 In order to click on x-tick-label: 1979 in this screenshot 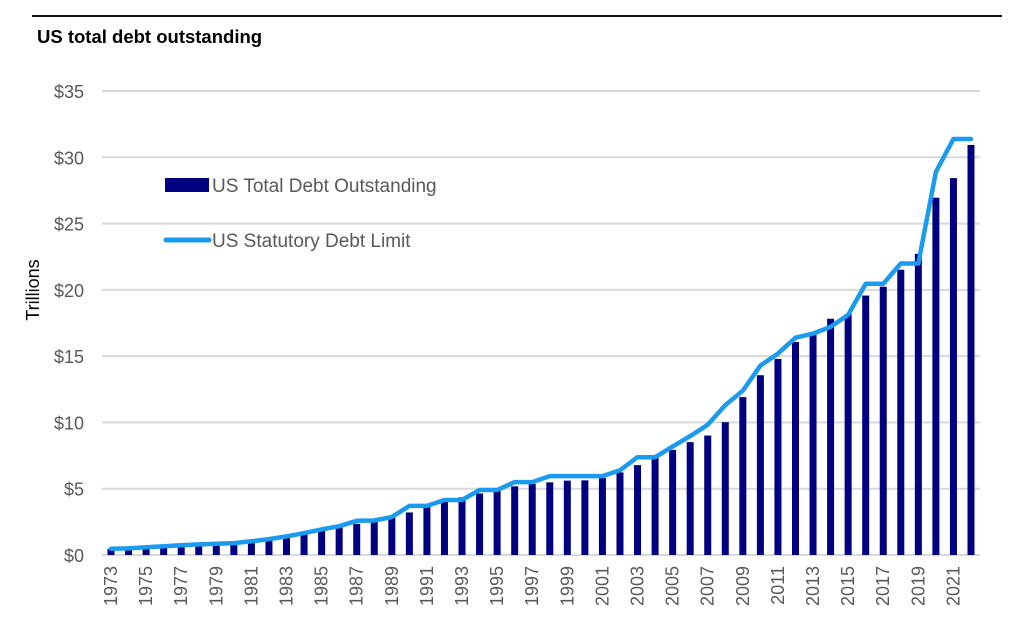, I will do `click(216, 586)`.